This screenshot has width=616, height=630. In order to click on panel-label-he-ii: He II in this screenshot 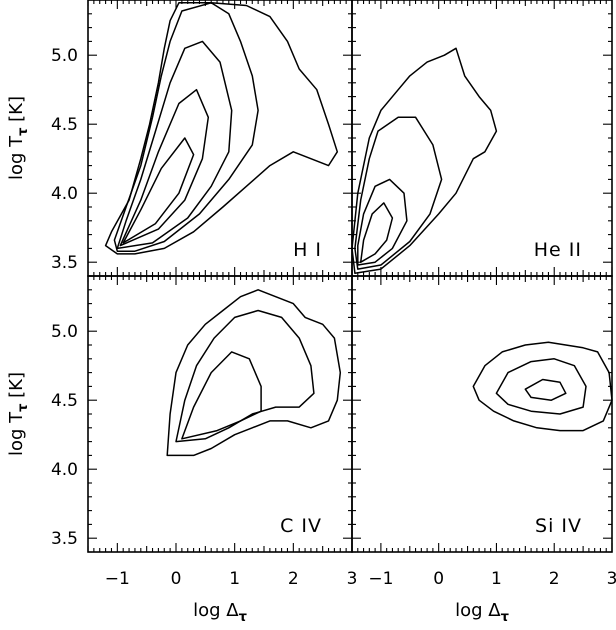, I will do `click(558, 250)`.